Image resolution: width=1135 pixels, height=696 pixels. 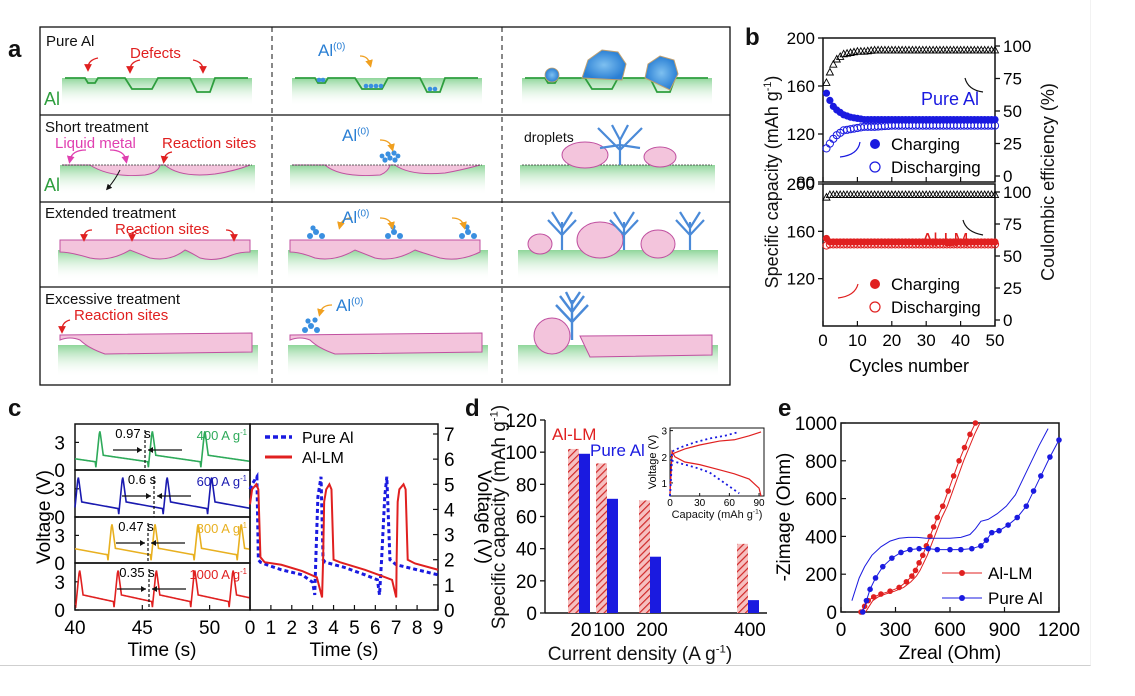 What do you see at coordinates (752, 37) in the screenshot?
I see `panel-label-b: b` at bounding box center [752, 37].